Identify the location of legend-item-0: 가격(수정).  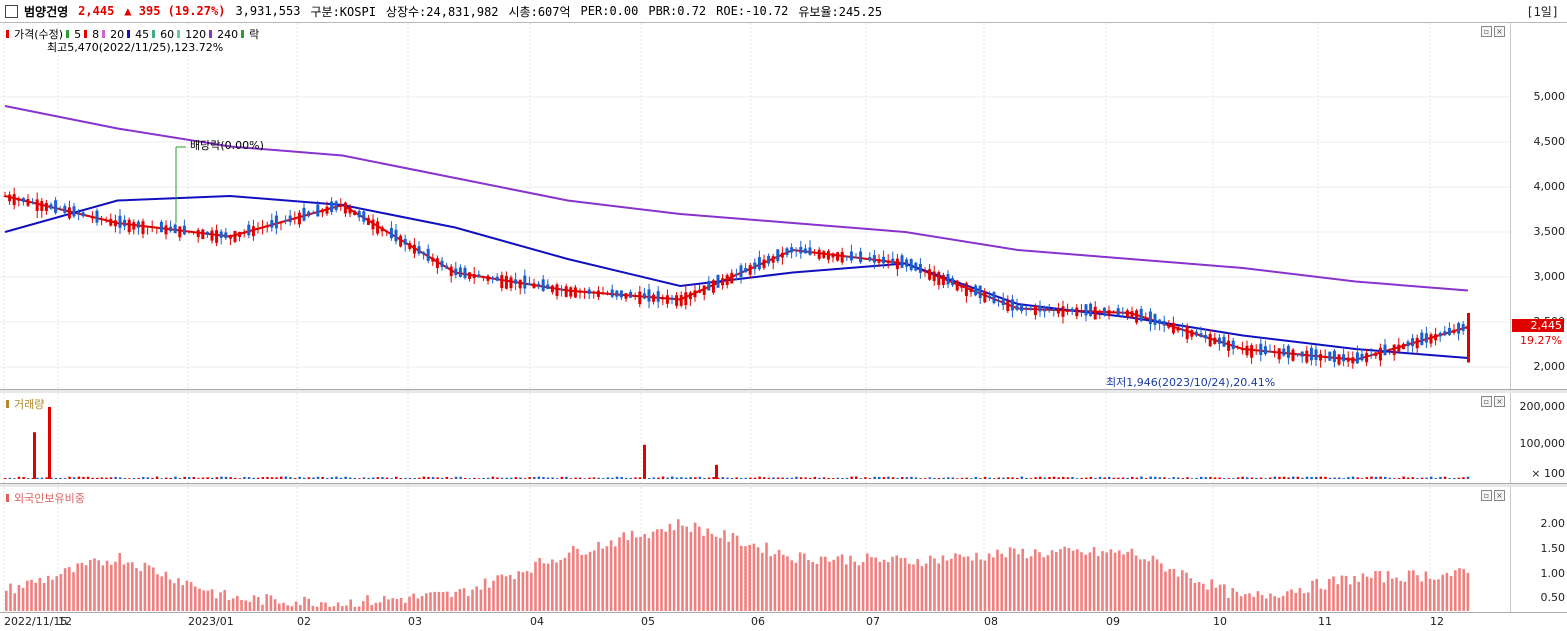
(39, 34).